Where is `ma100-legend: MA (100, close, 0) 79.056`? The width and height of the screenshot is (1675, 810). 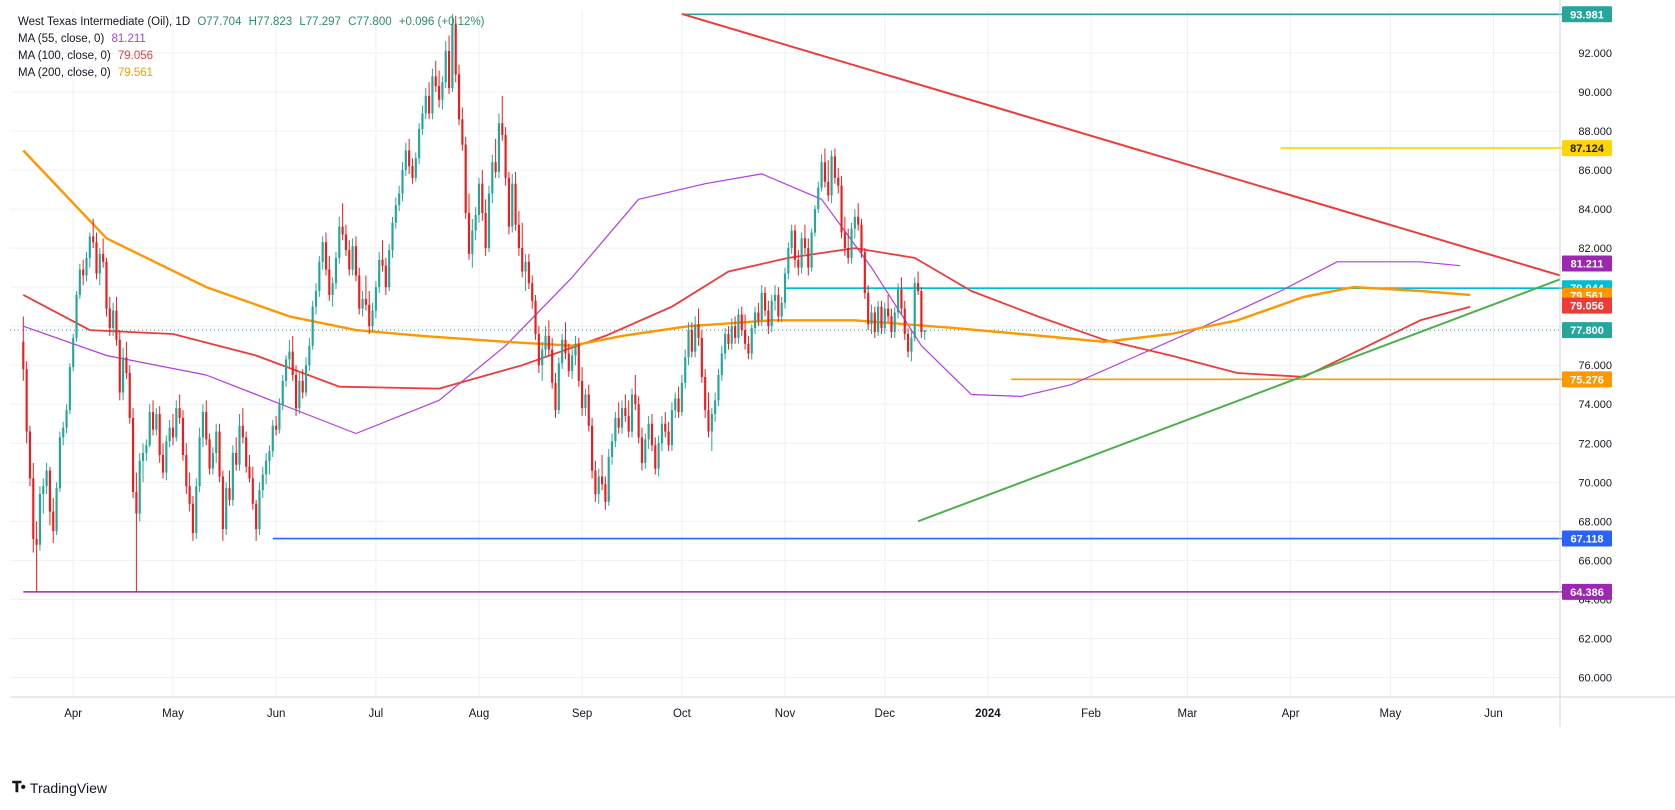 ma100-legend: MA (100, close, 0) 79.056 is located at coordinates (85, 56).